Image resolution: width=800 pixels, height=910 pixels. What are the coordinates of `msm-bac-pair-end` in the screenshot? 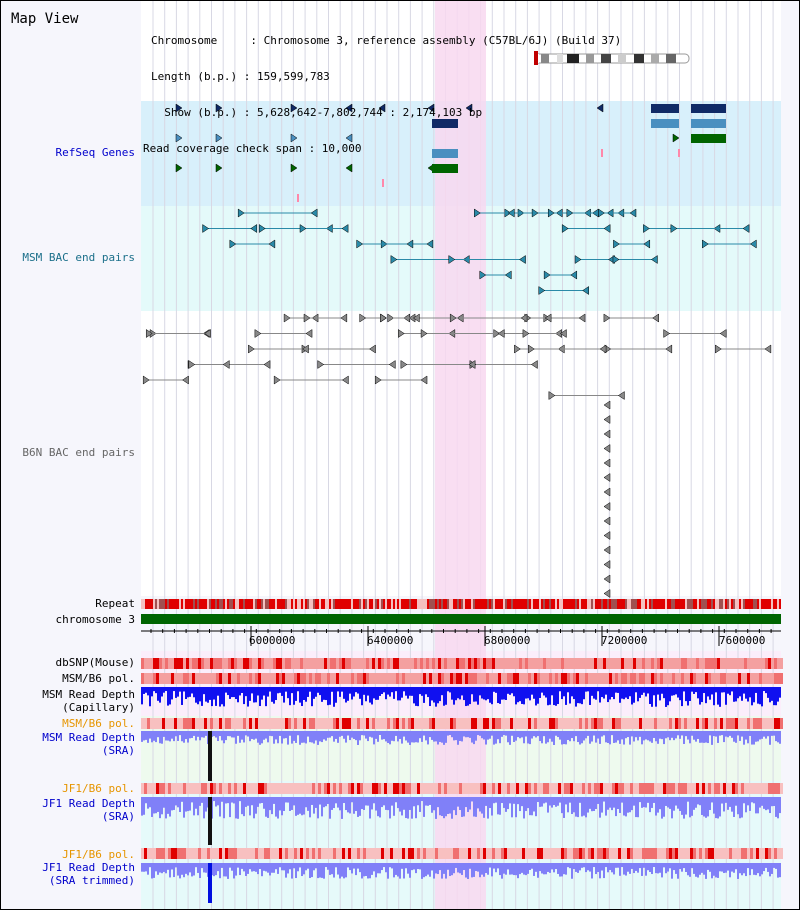 It's located at (508, 275).